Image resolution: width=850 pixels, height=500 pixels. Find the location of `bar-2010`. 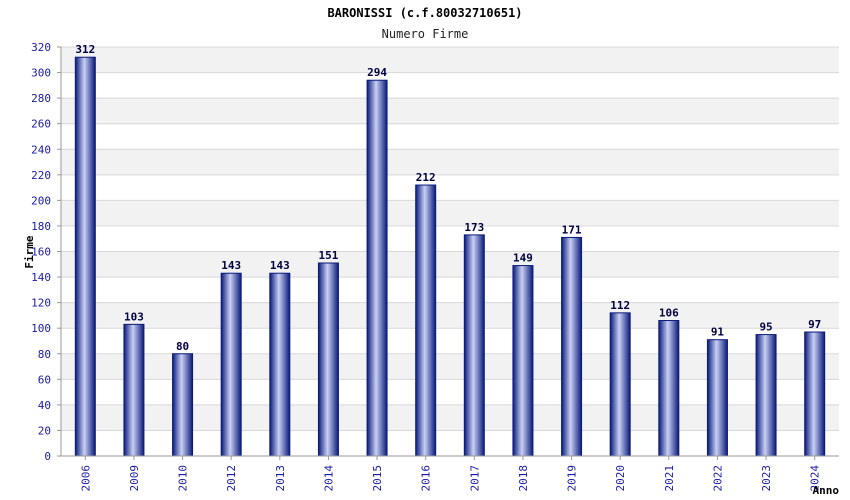

bar-2010 is located at coordinates (183, 405).